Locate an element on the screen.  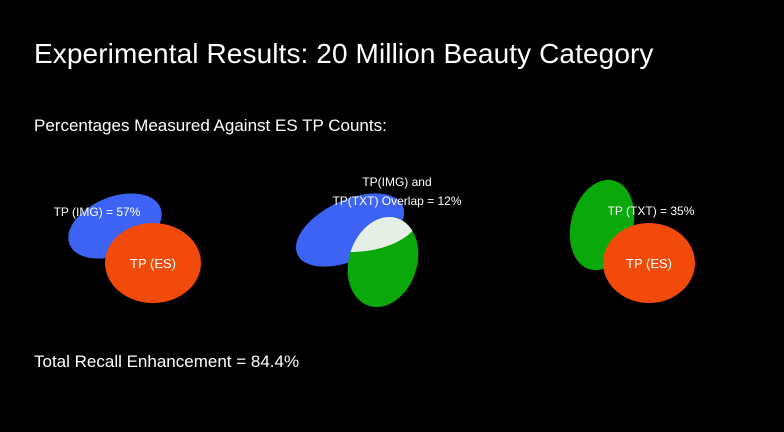
es-label-right: TP (ES) is located at coordinates (649, 263).